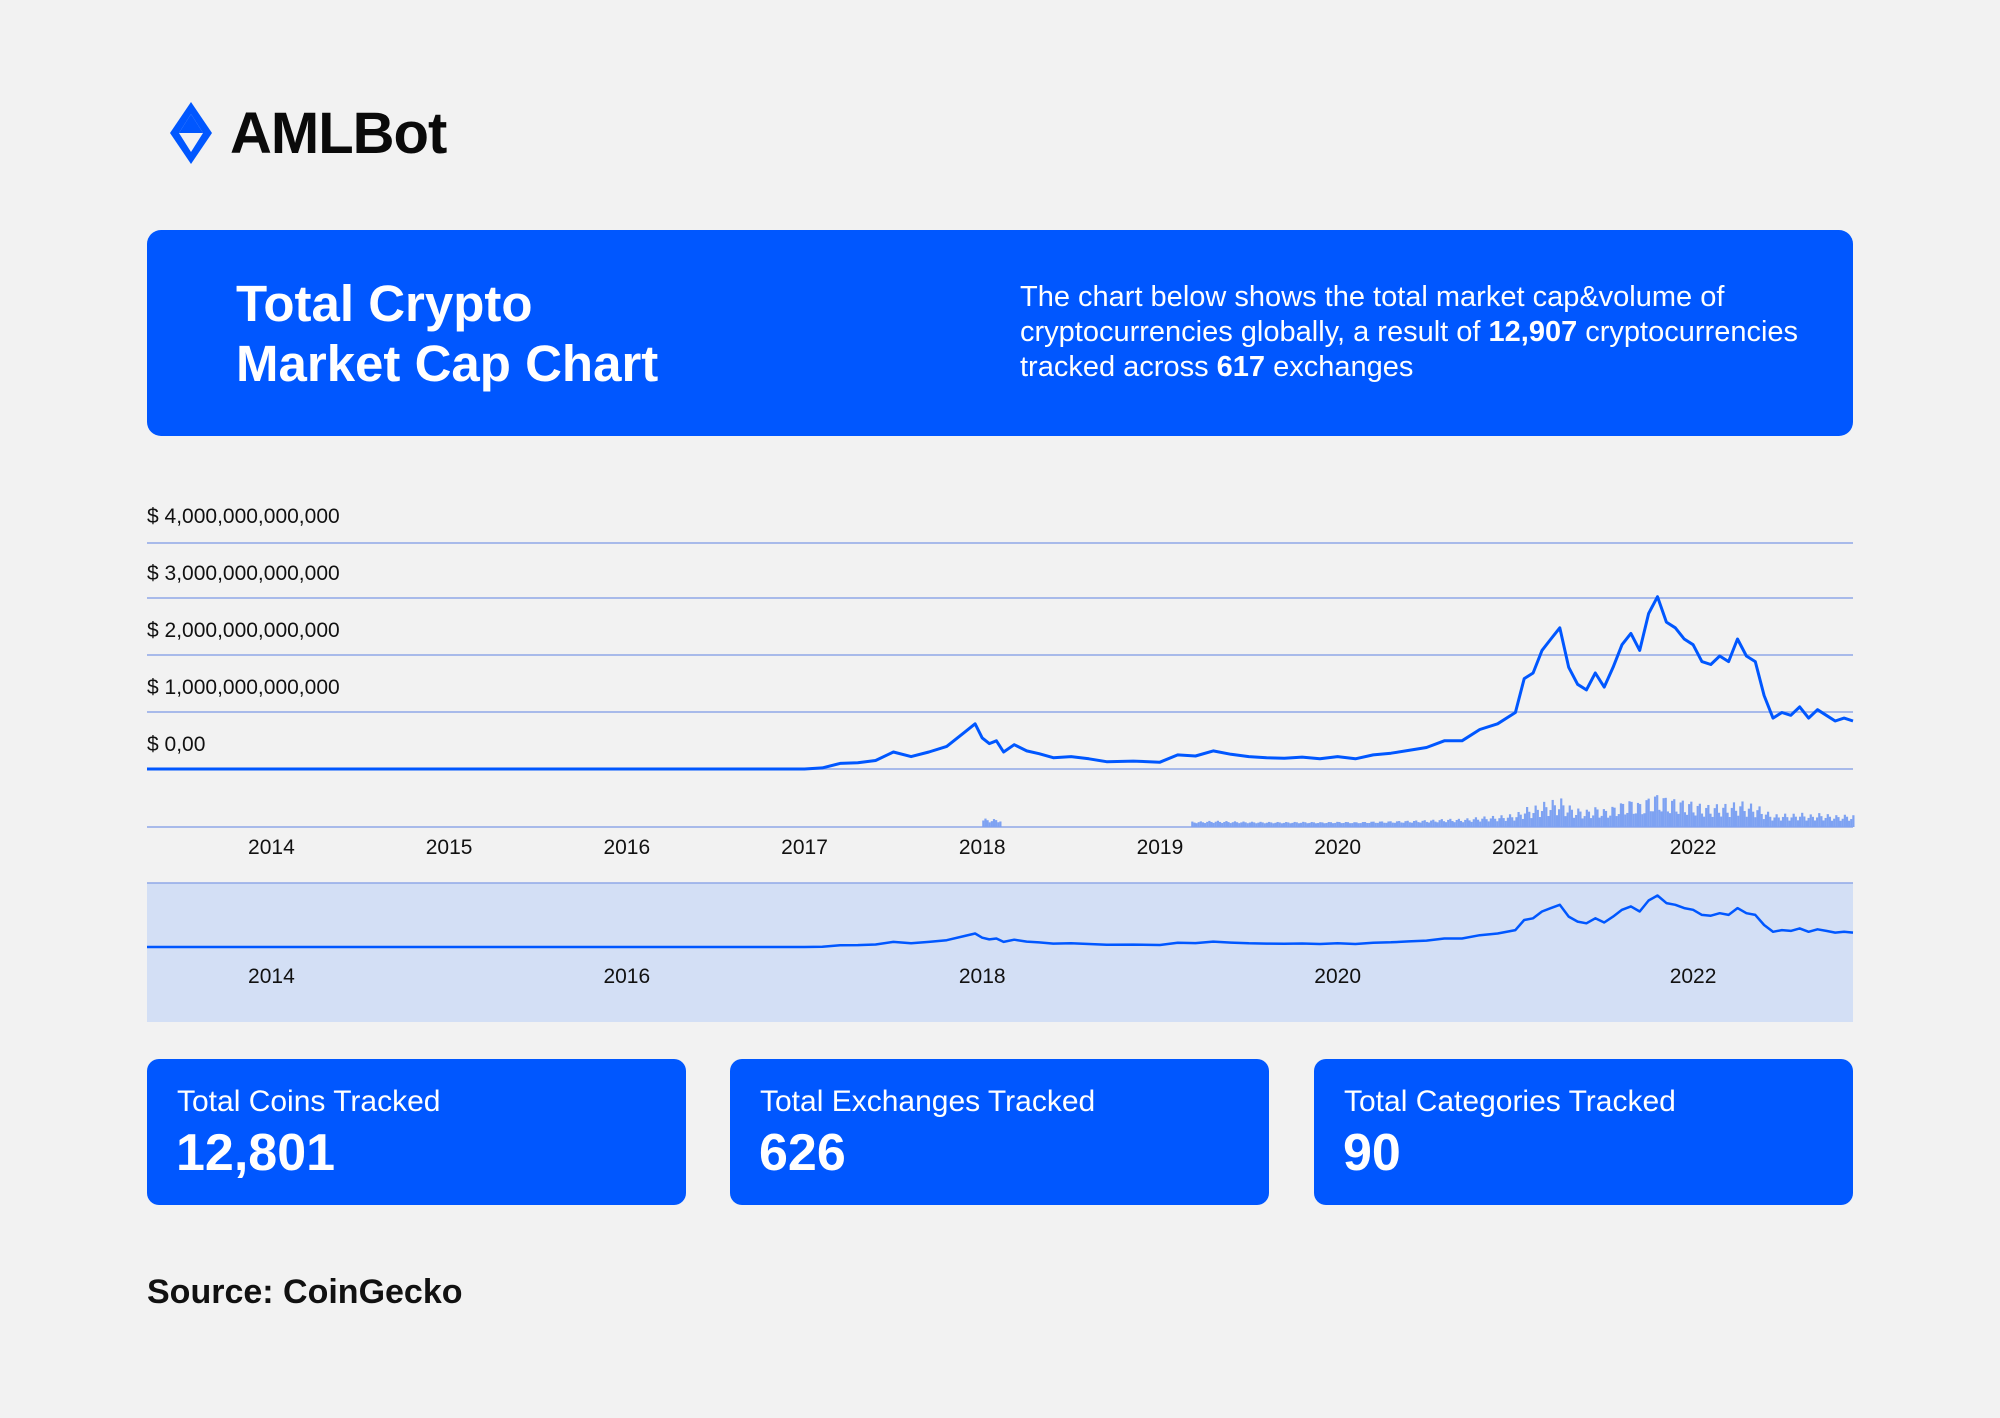 The width and height of the screenshot is (2000, 1418). Describe the element at coordinates (1000, 952) in the screenshot. I see `navigator-panel` at that location.